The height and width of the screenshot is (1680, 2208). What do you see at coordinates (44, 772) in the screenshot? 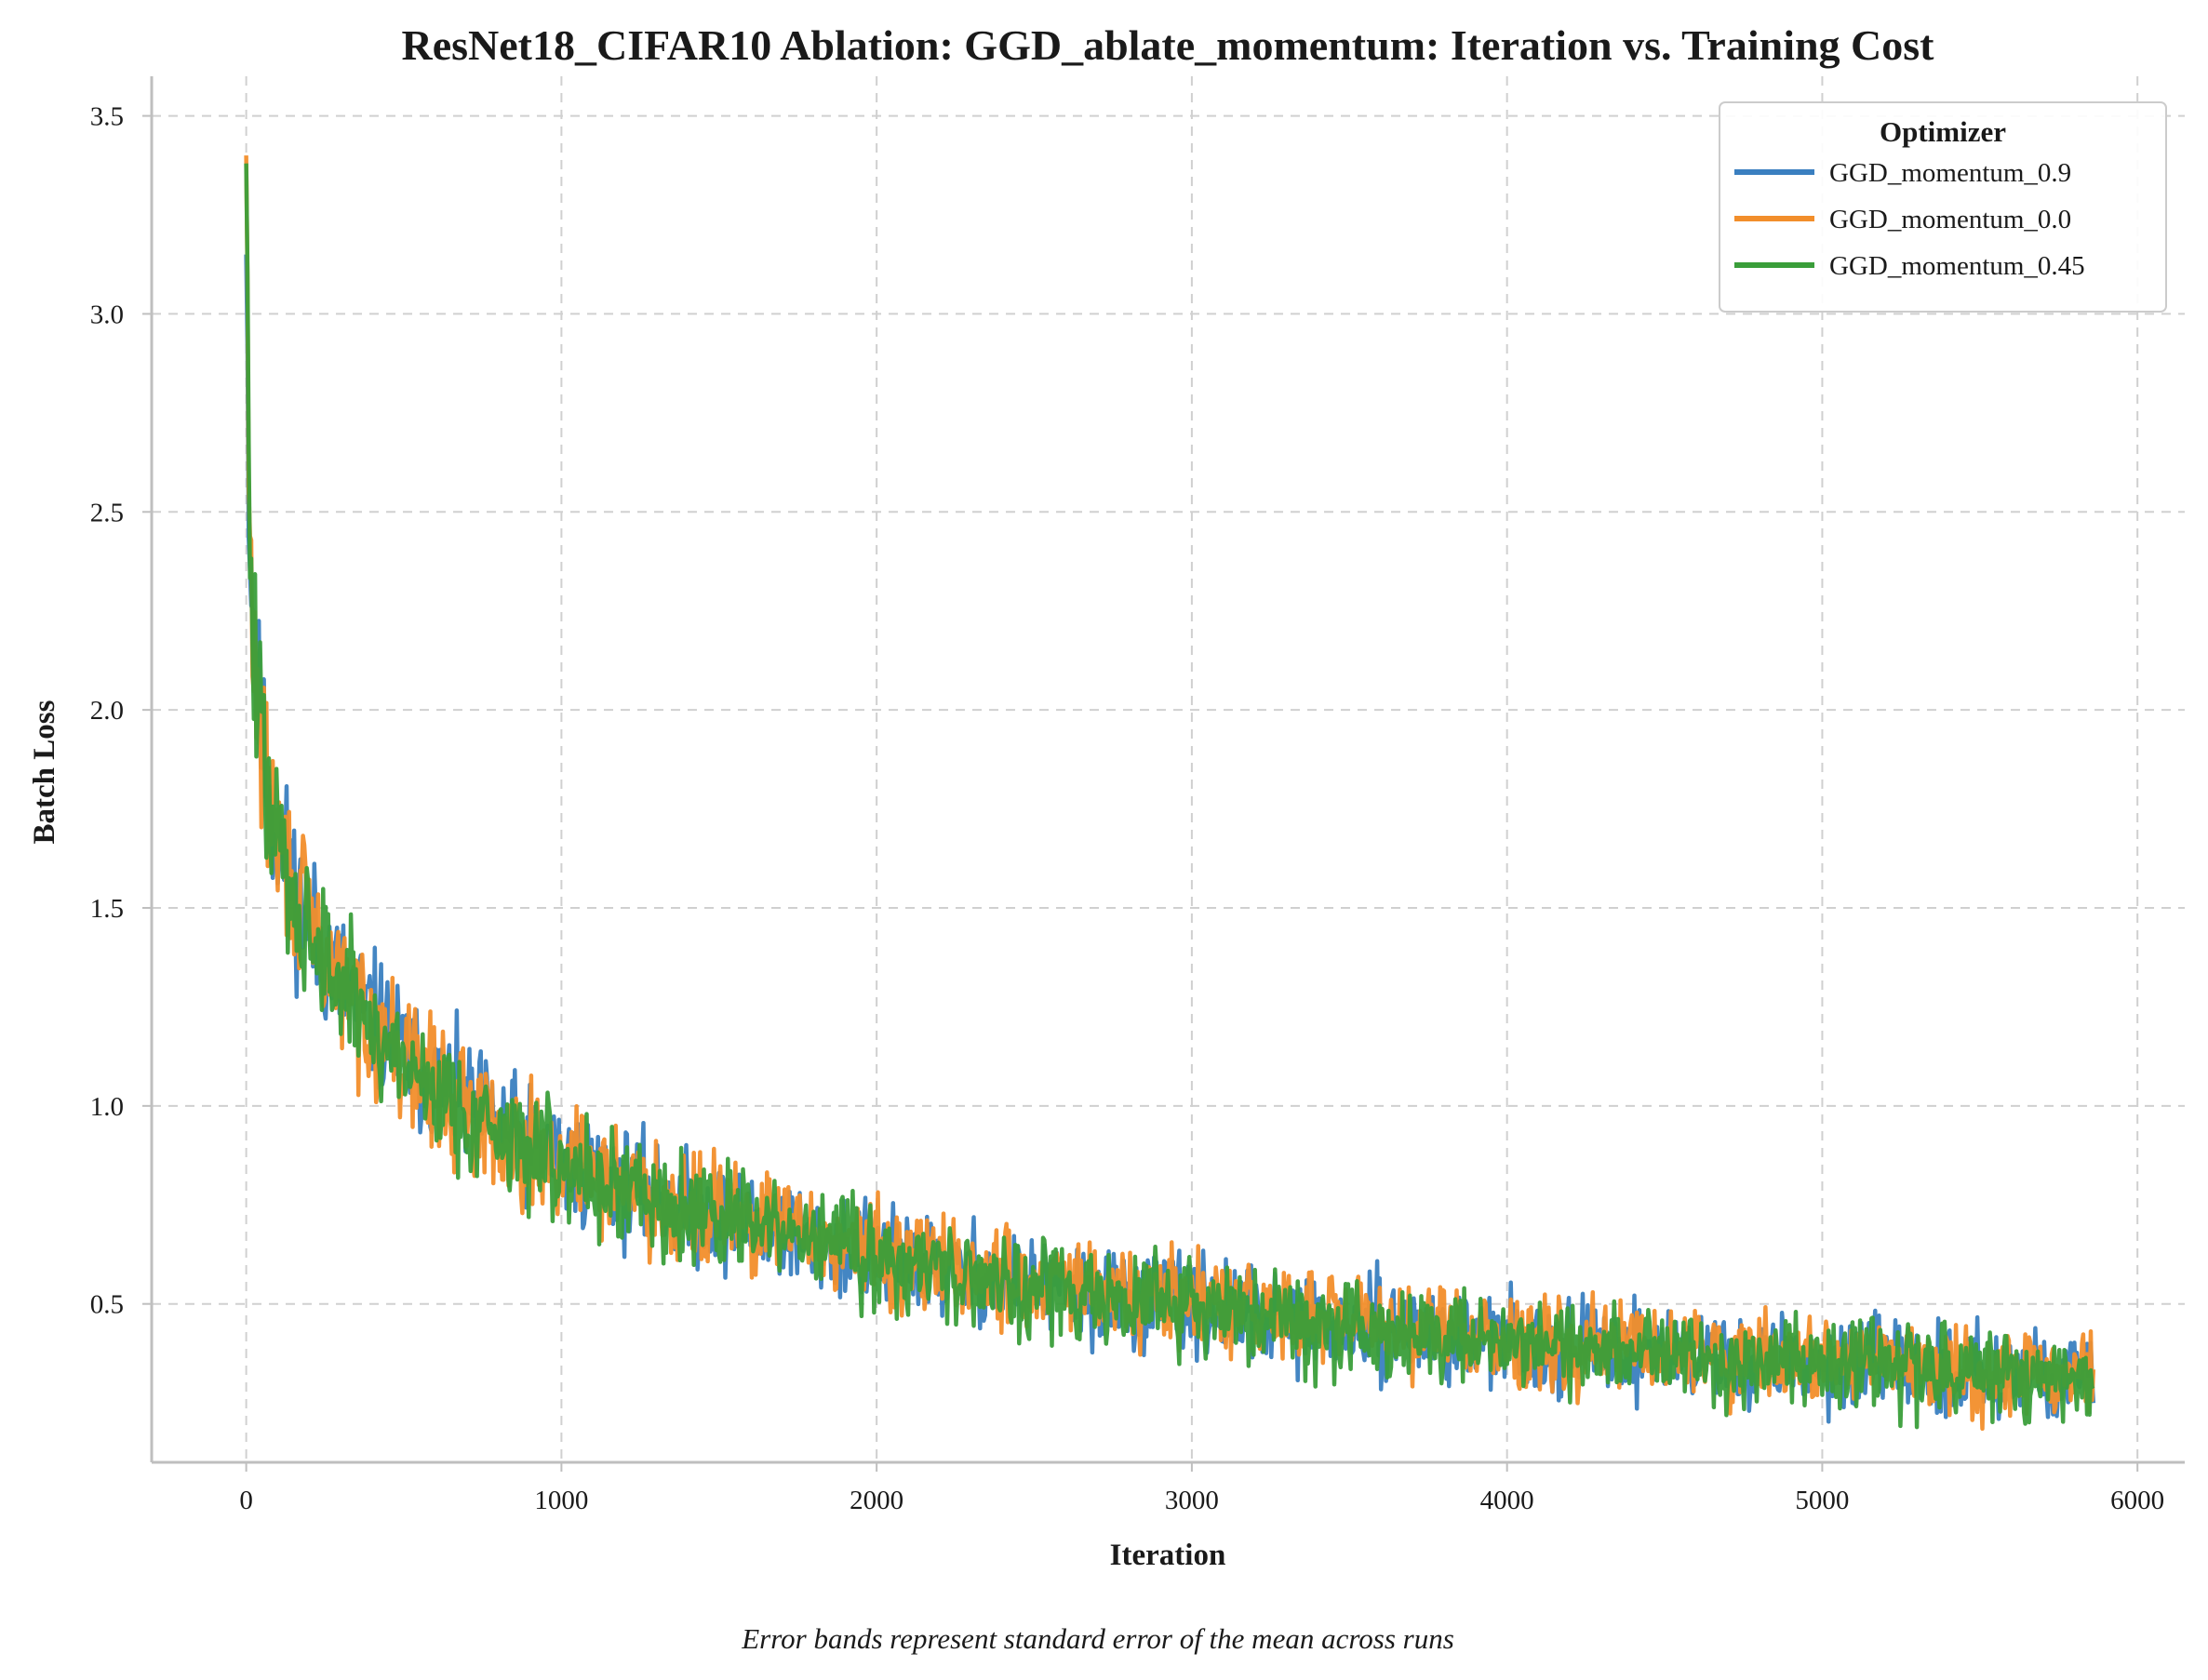
I see `y-axis-label: Batch Loss` at bounding box center [44, 772].